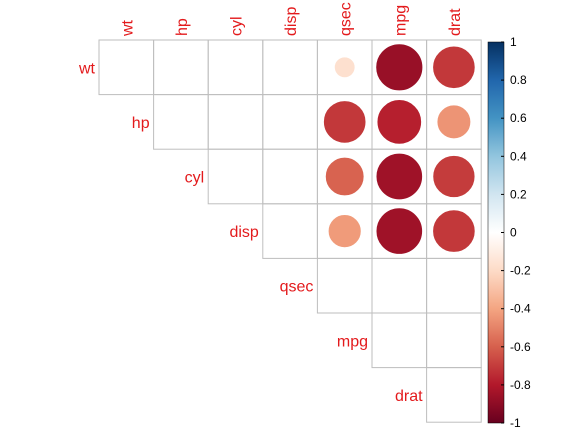 The image size is (579, 435). Describe the element at coordinates (181, 122) in the screenshot. I see `grid-cell-hp-hp` at that location.